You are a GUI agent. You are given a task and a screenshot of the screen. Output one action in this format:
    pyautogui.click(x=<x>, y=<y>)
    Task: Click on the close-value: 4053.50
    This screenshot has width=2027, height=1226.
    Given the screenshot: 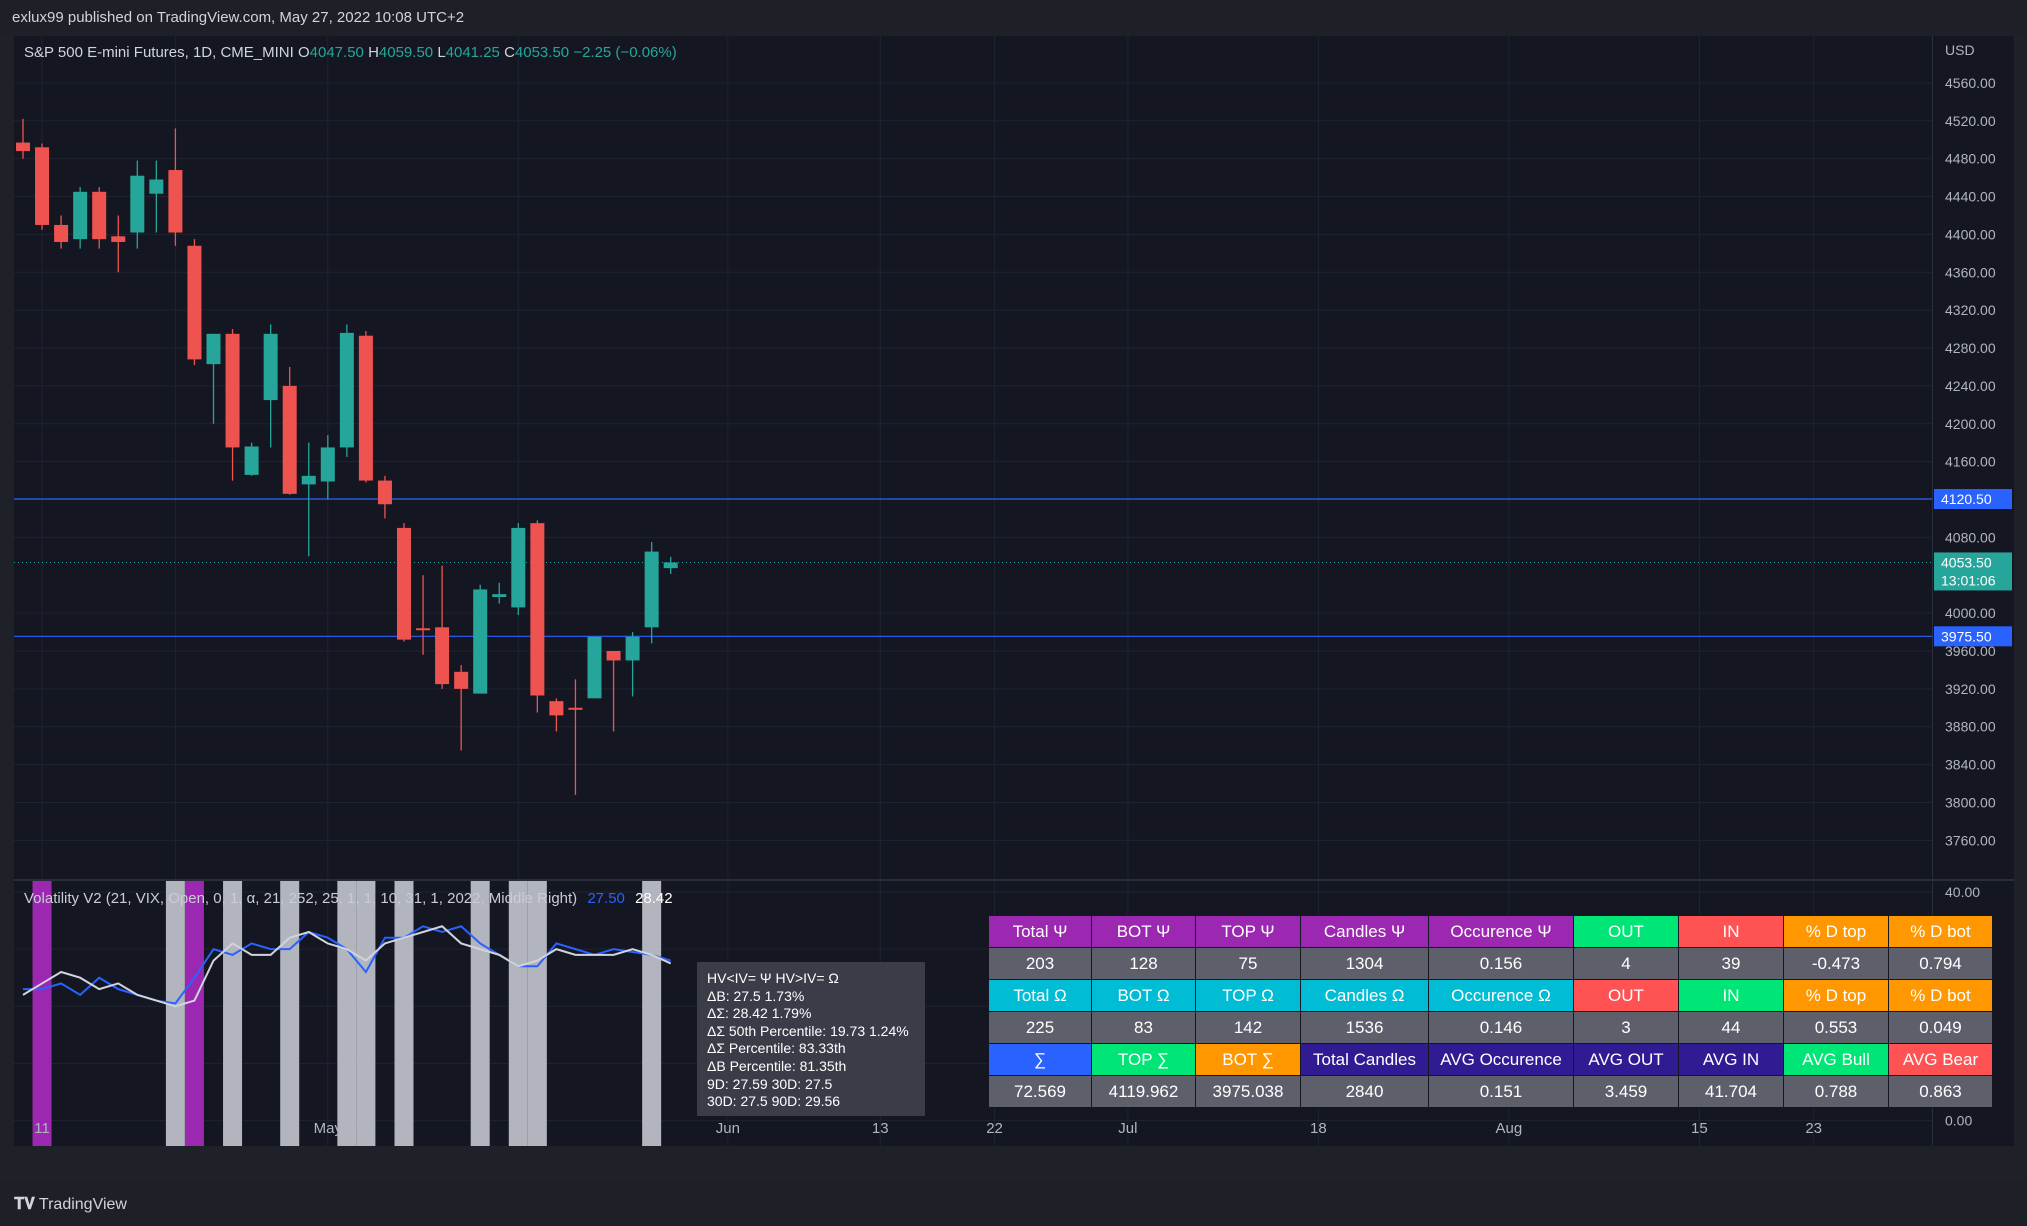 What is the action you would take?
    pyautogui.click(x=542, y=52)
    